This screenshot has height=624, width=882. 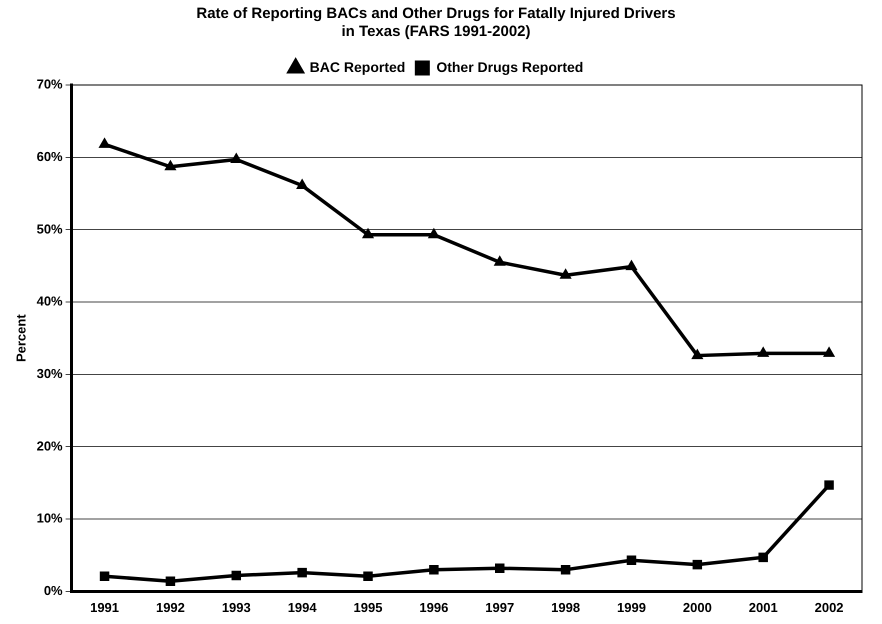 What do you see at coordinates (50, 84) in the screenshot?
I see `y-tick-label: 70%` at bounding box center [50, 84].